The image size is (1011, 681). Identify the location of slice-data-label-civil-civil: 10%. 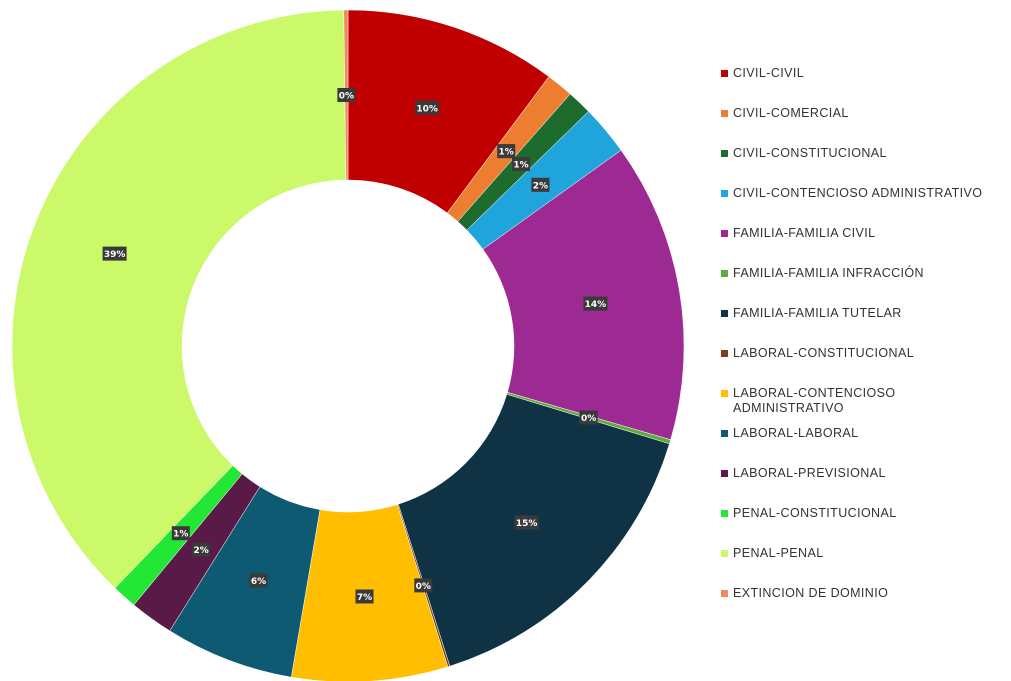
(427, 107).